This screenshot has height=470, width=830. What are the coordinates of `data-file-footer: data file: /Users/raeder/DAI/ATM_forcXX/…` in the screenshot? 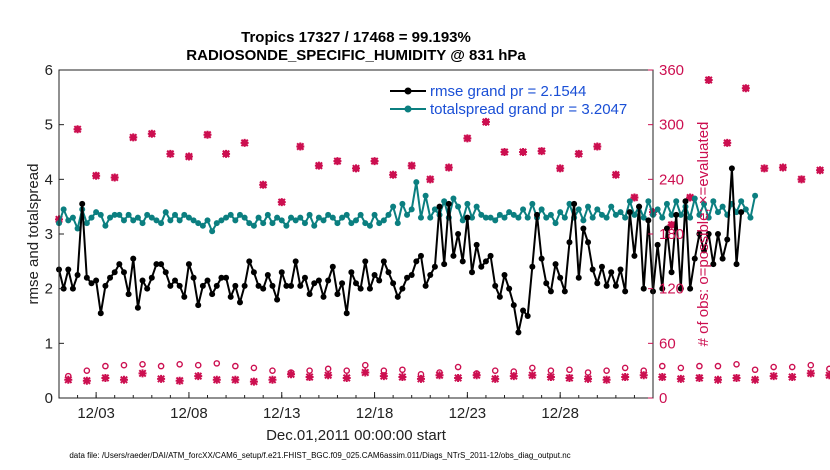 It's located at (319, 455).